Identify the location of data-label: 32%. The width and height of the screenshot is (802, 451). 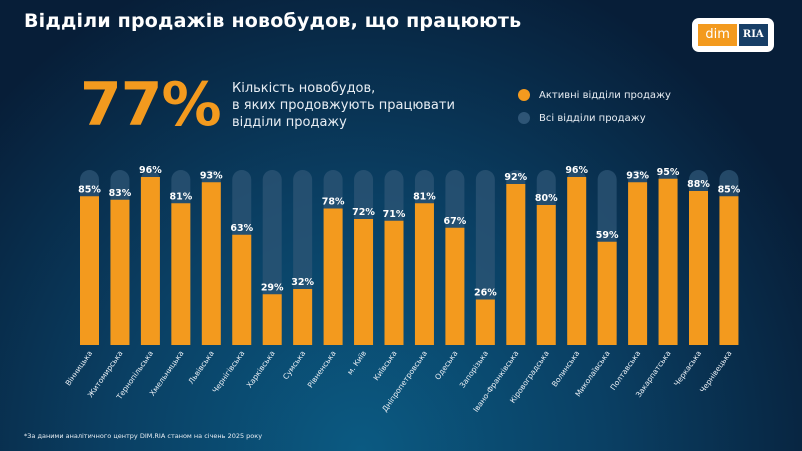
(302, 282).